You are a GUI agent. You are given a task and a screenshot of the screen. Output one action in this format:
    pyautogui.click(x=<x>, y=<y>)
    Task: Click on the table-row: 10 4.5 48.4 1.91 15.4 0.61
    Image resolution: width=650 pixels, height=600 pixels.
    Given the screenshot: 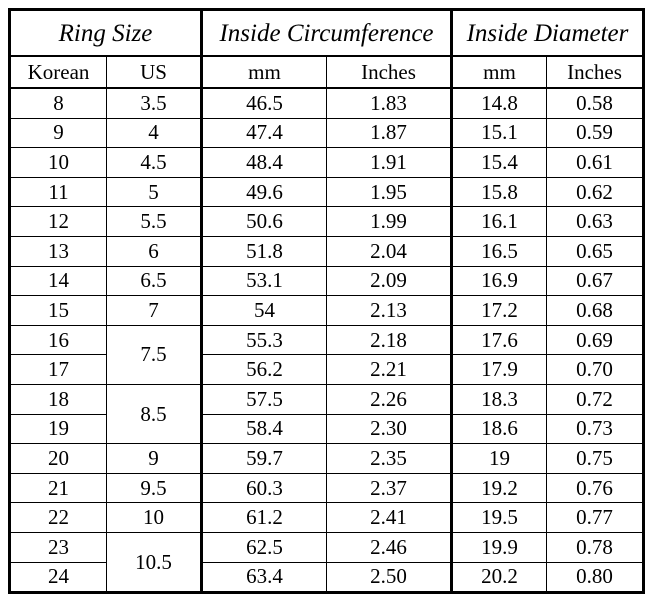 What is the action you would take?
    pyautogui.click(x=326, y=162)
    